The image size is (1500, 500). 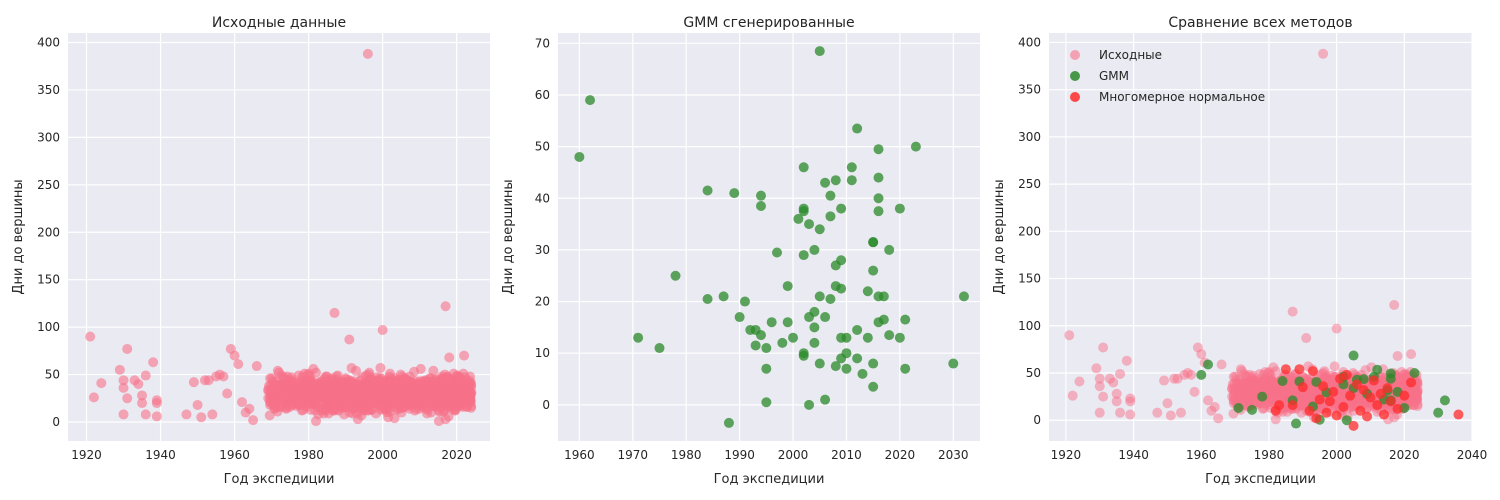 I want to click on y-tick-label: 0, so click(x=56, y=422).